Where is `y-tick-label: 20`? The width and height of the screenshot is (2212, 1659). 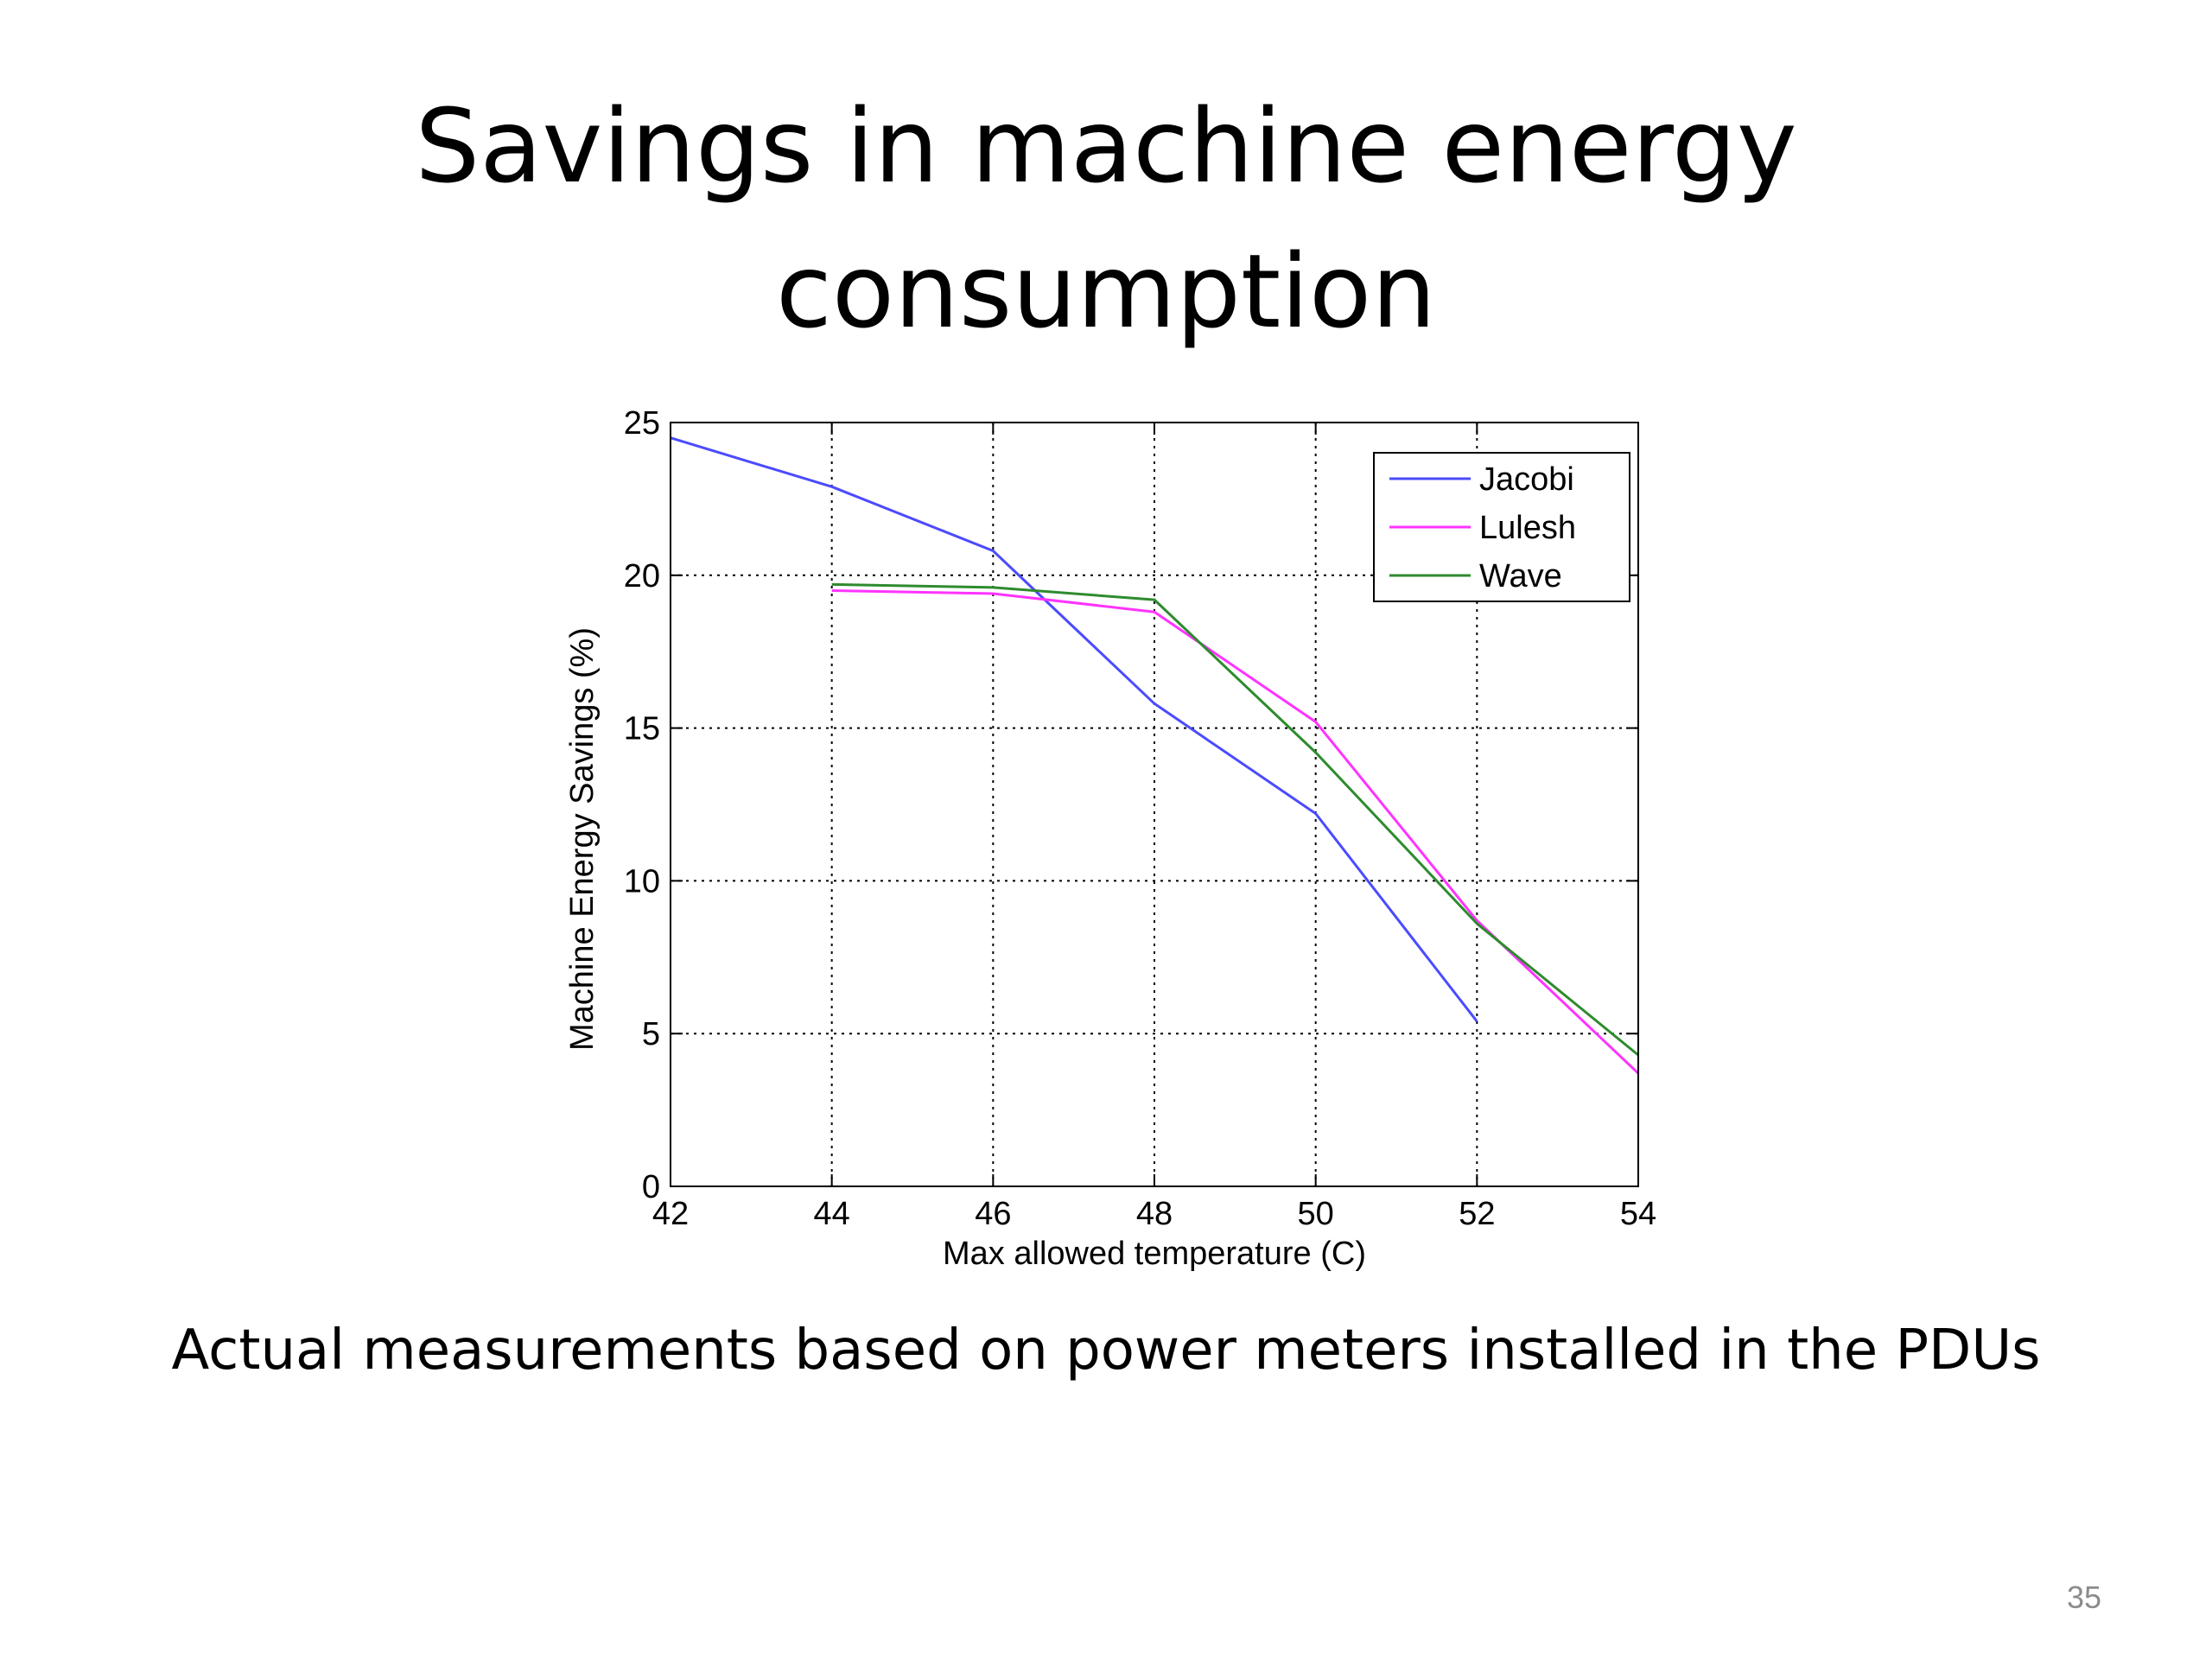
y-tick-label: 20 is located at coordinates (642, 576).